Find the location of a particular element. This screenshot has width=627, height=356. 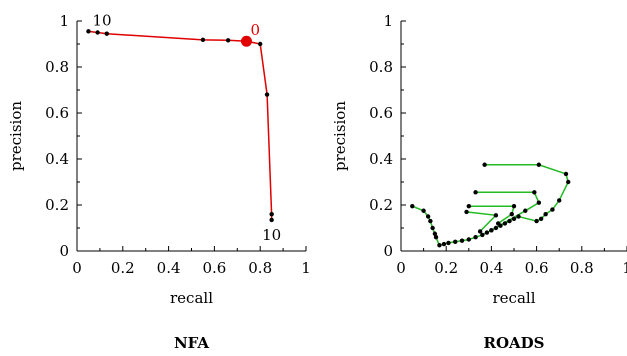

nfa-x-tick-label: 0.4 is located at coordinates (169, 268).